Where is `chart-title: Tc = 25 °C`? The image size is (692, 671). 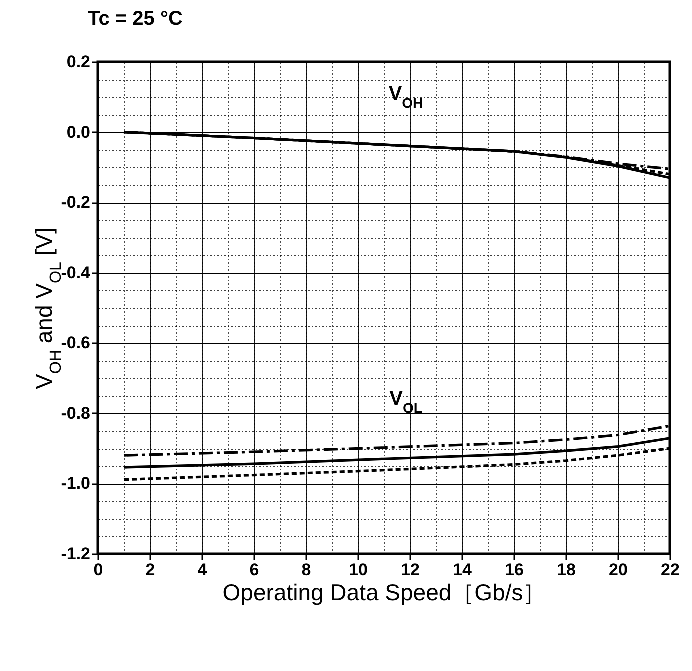
chart-title: Tc = 25 °C is located at coordinates (135, 19).